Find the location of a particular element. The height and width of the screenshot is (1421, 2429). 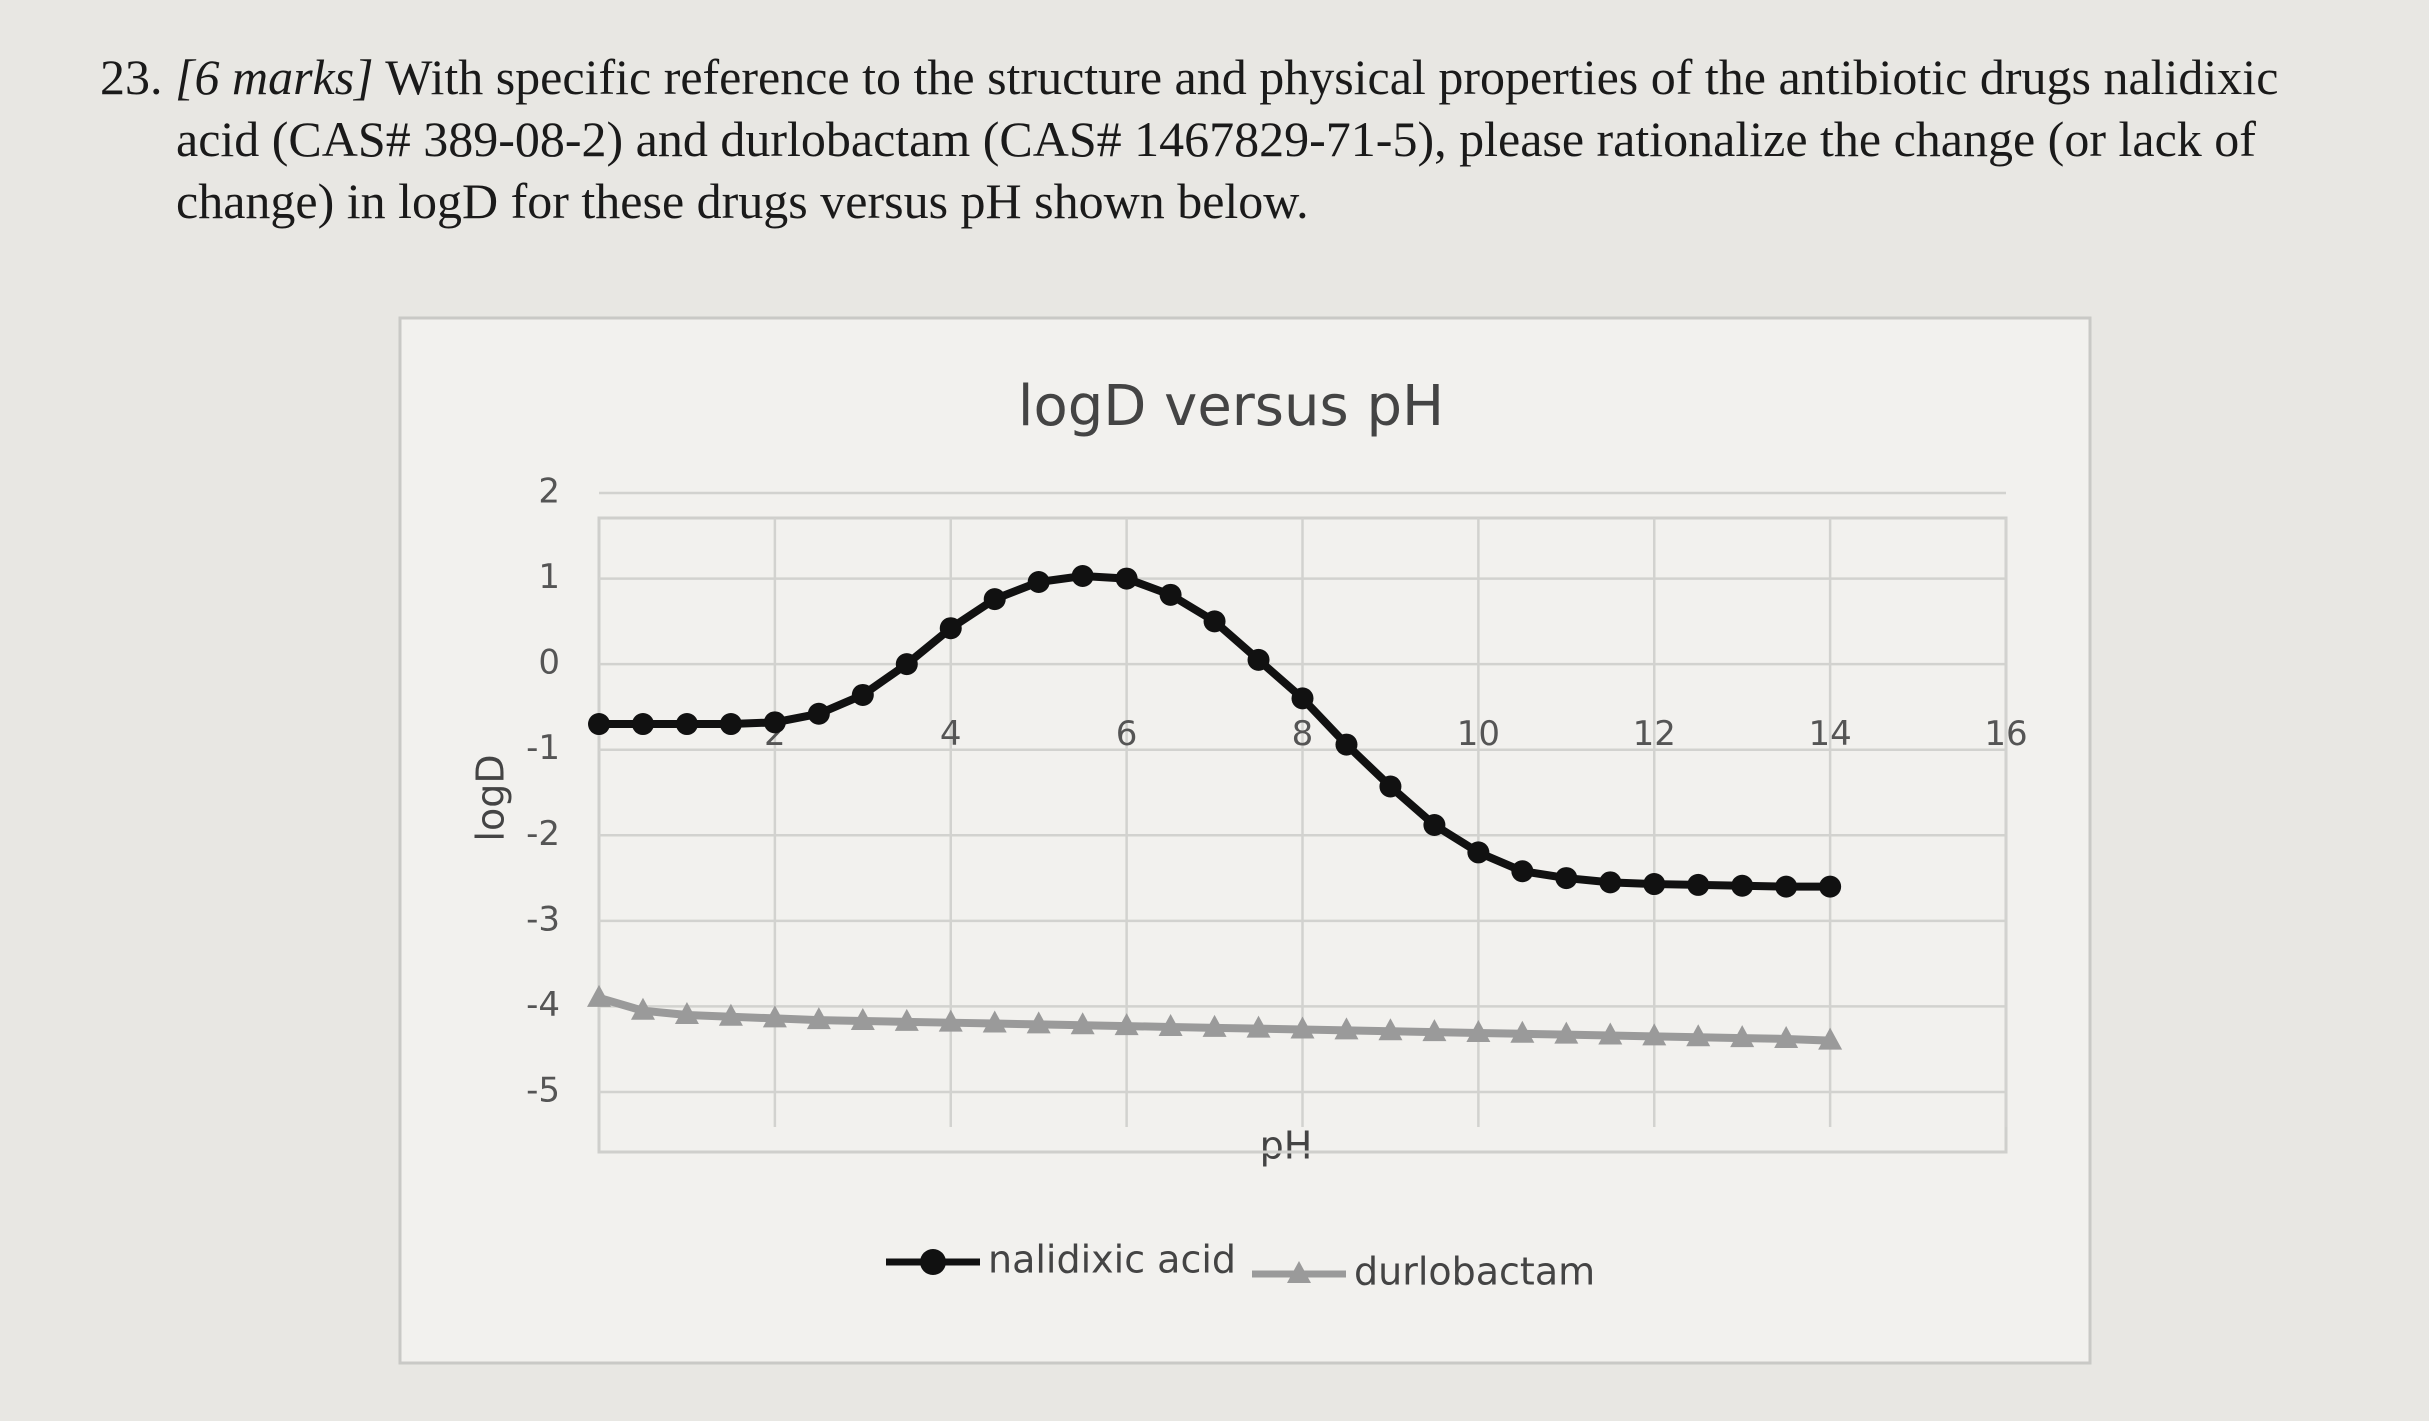

x-axis-label: pH is located at coordinates (1286, 1146).